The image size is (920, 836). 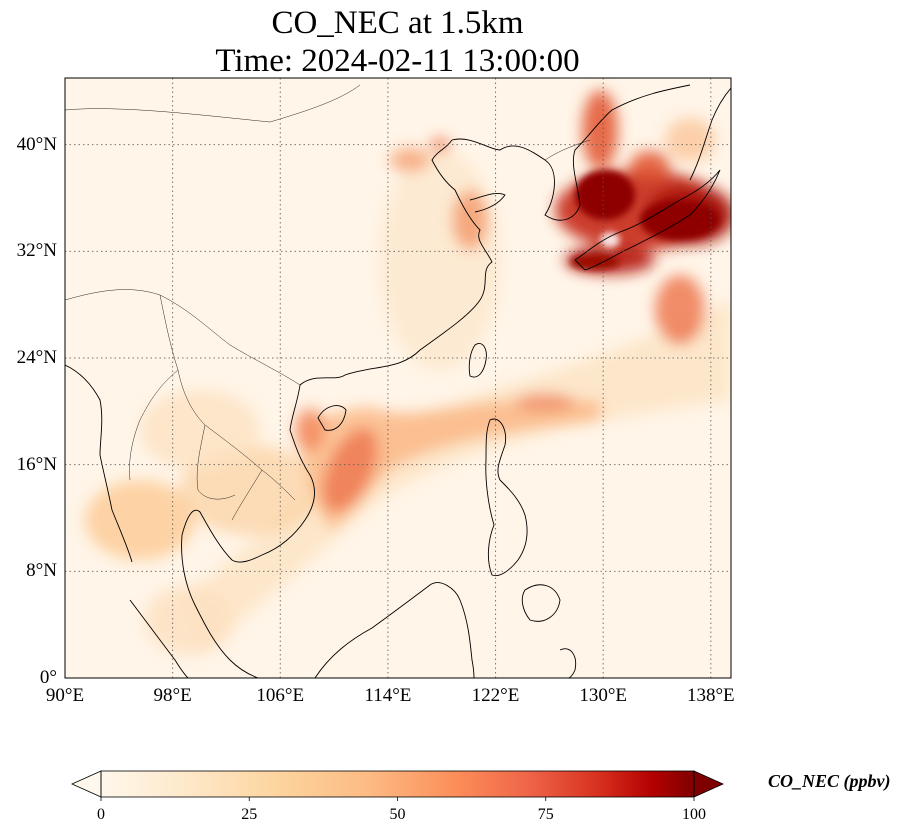 What do you see at coordinates (36, 464) in the screenshot?
I see `lat-label: 16°N` at bounding box center [36, 464].